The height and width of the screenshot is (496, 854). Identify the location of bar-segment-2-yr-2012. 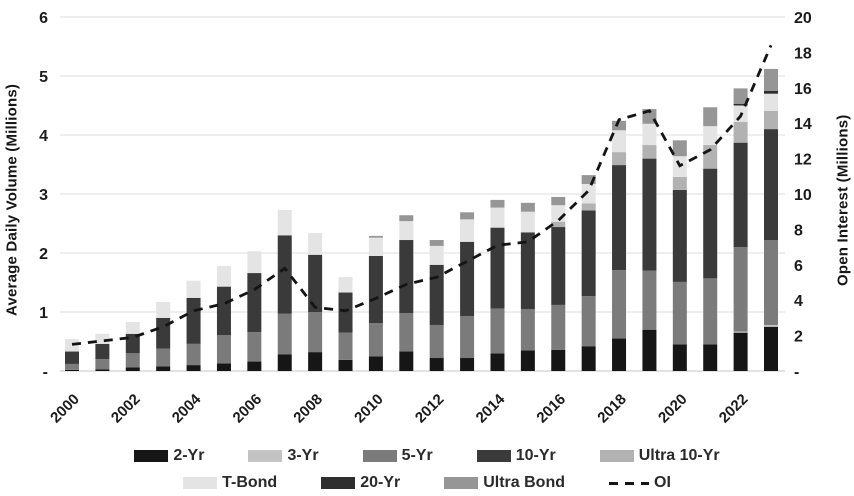
(436, 364).